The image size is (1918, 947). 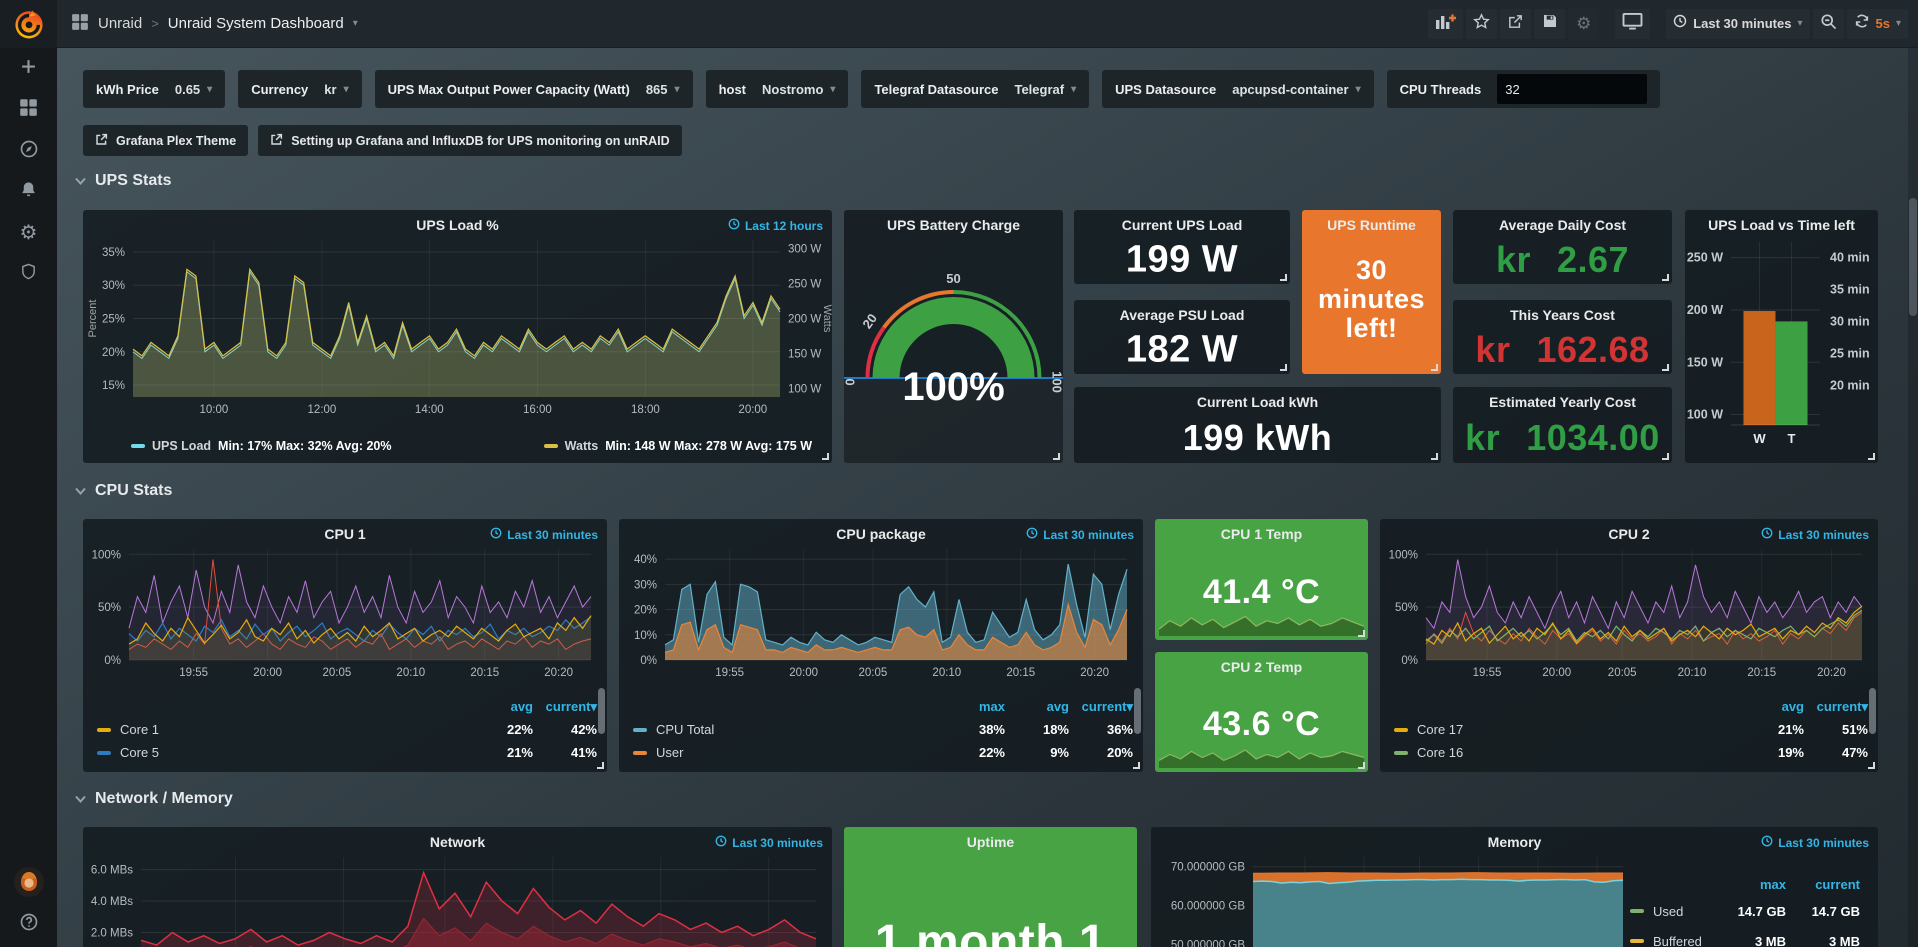 What do you see at coordinates (953, 225) in the screenshot?
I see `panel-title: UPS Battery Charge` at bounding box center [953, 225].